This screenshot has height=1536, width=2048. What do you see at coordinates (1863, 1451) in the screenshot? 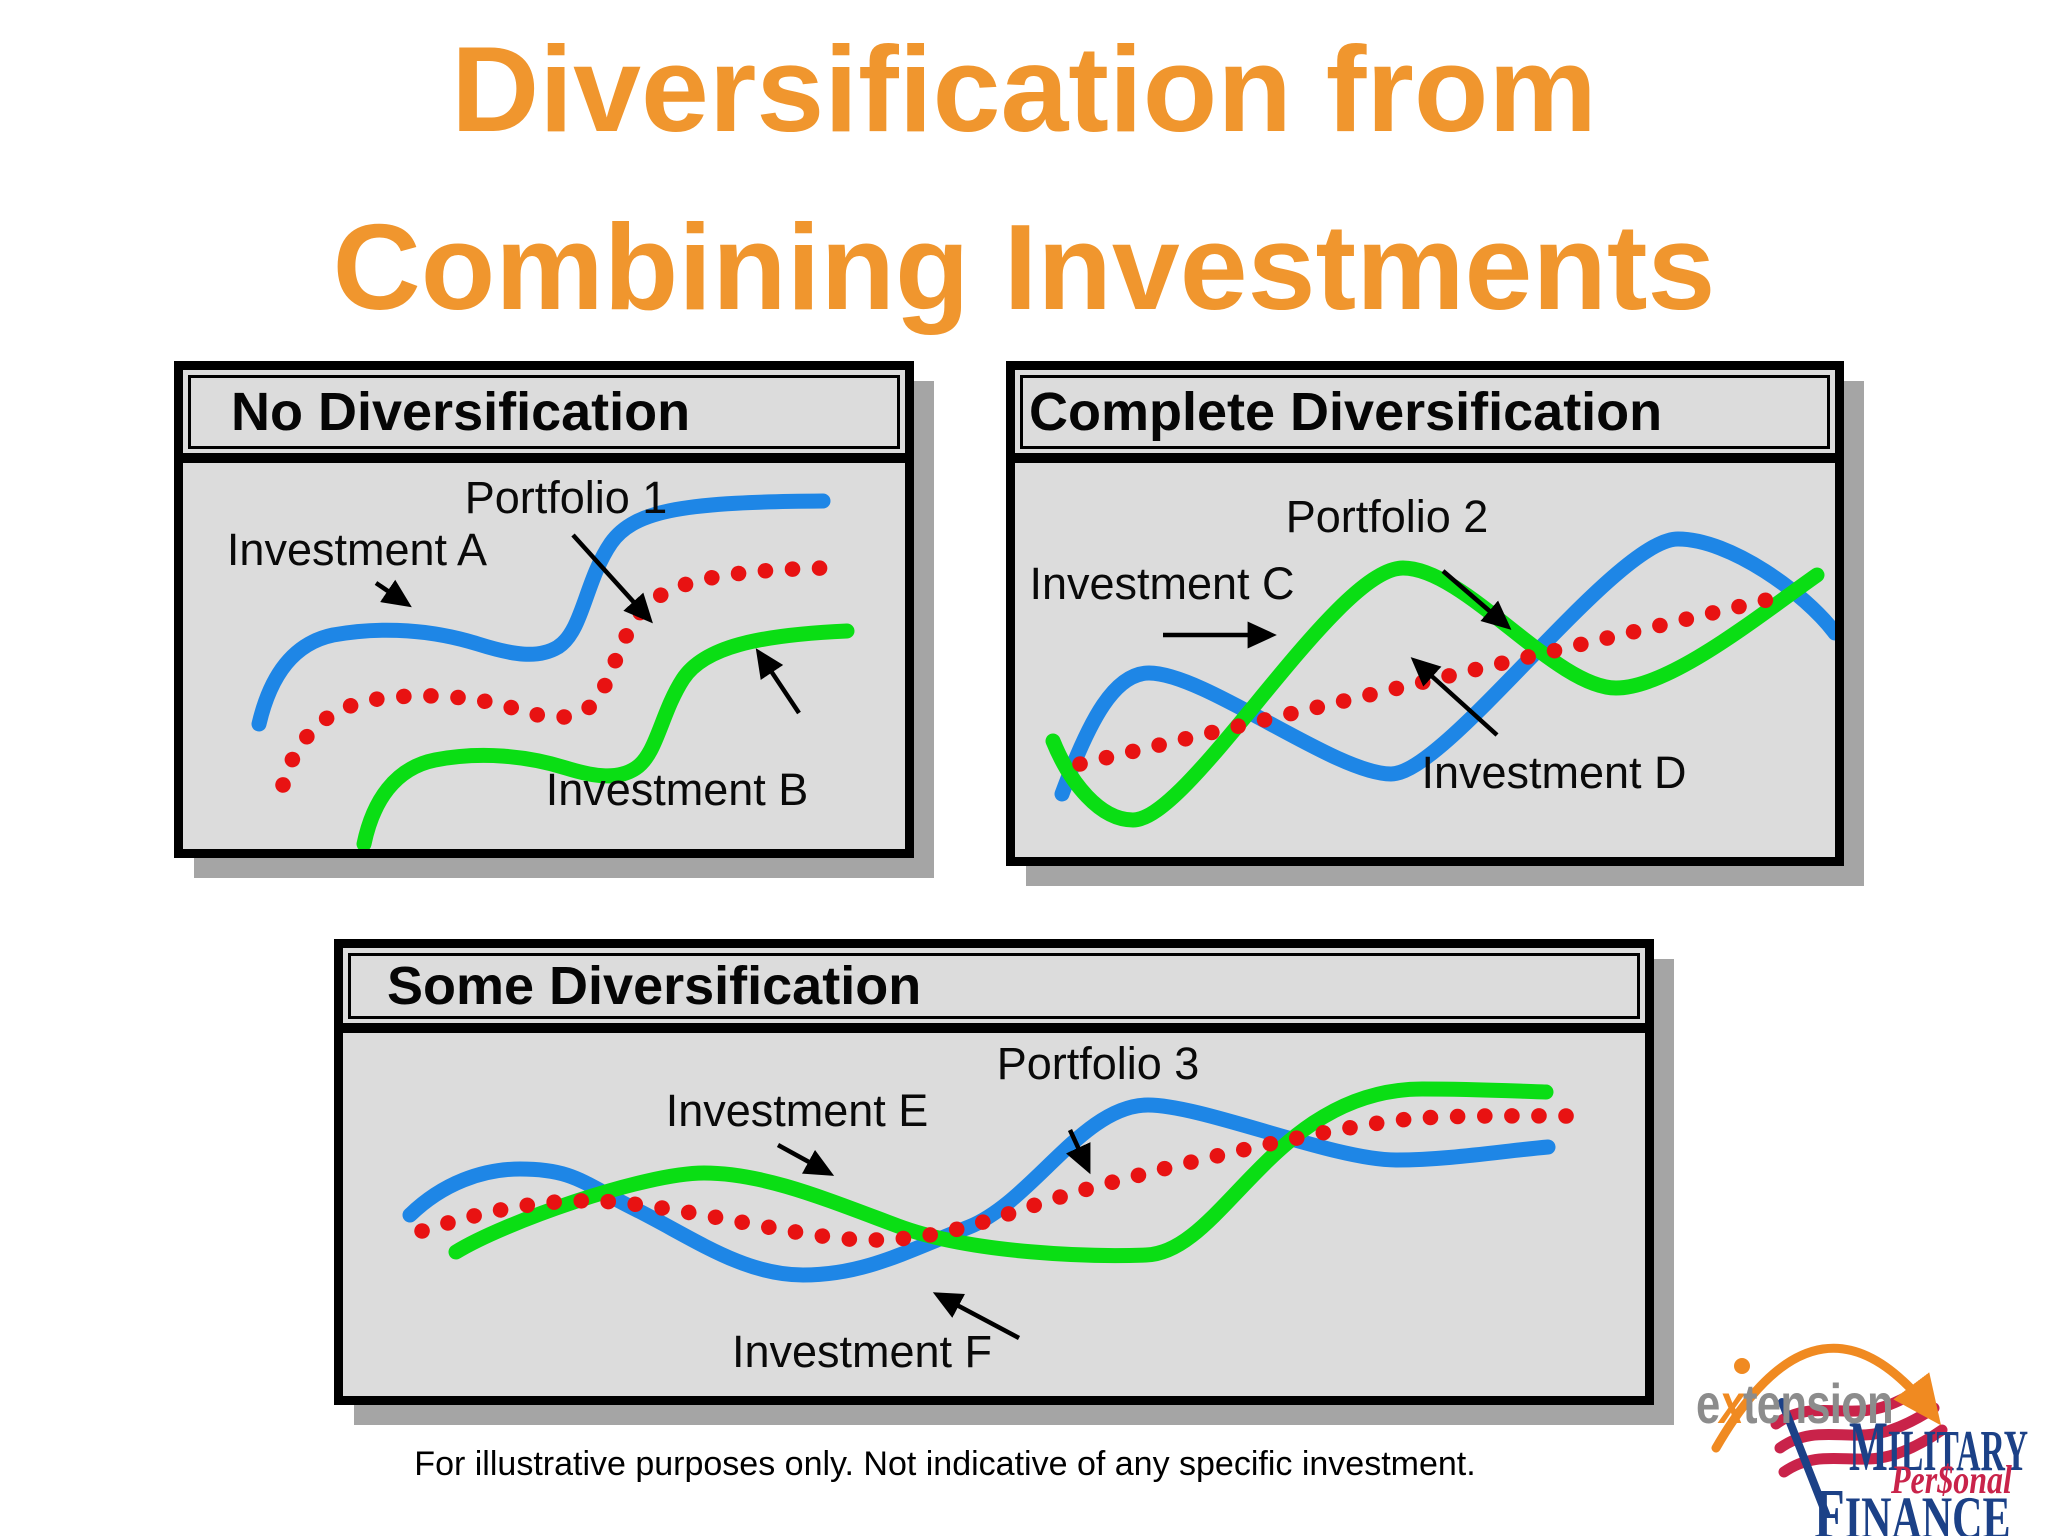
I see `flag-stripe` at bounding box center [1863, 1451].